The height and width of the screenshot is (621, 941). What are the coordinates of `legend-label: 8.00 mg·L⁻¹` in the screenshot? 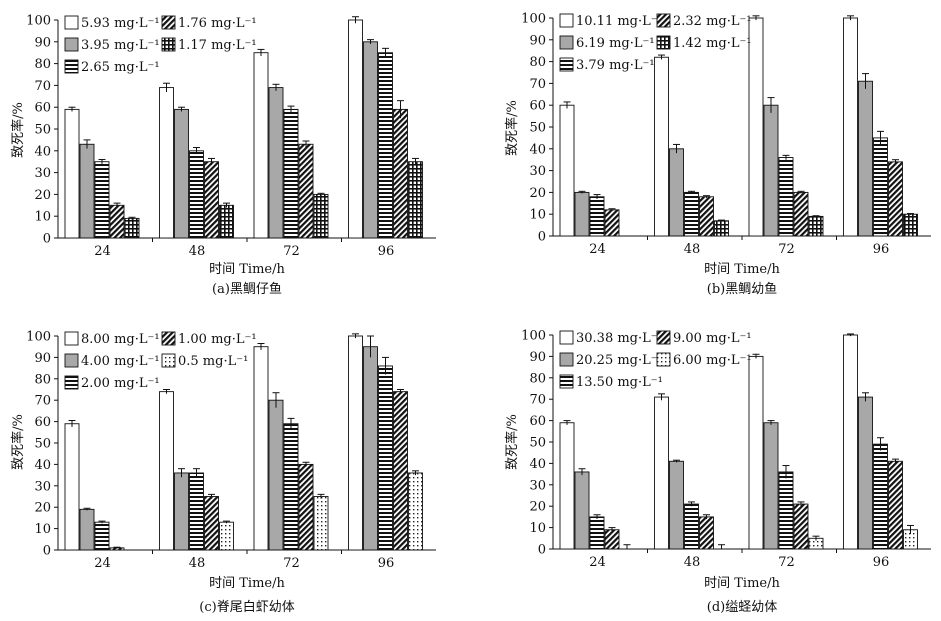 It's located at (120, 339).